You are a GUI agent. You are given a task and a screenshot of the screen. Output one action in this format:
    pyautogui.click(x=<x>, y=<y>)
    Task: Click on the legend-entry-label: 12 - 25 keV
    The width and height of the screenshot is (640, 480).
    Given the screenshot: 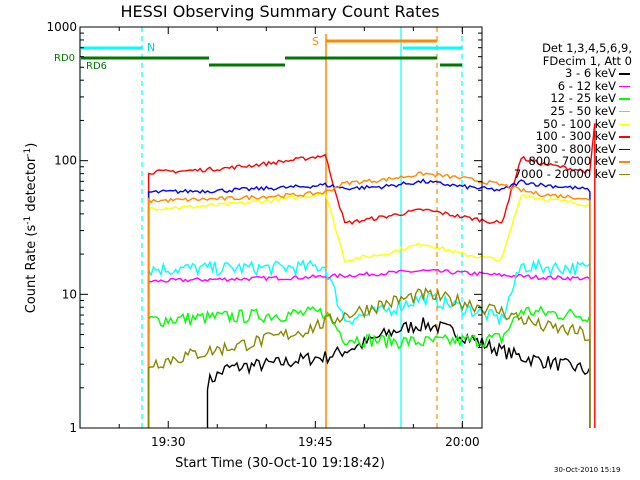 What is the action you would take?
    pyautogui.click(x=583, y=98)
    